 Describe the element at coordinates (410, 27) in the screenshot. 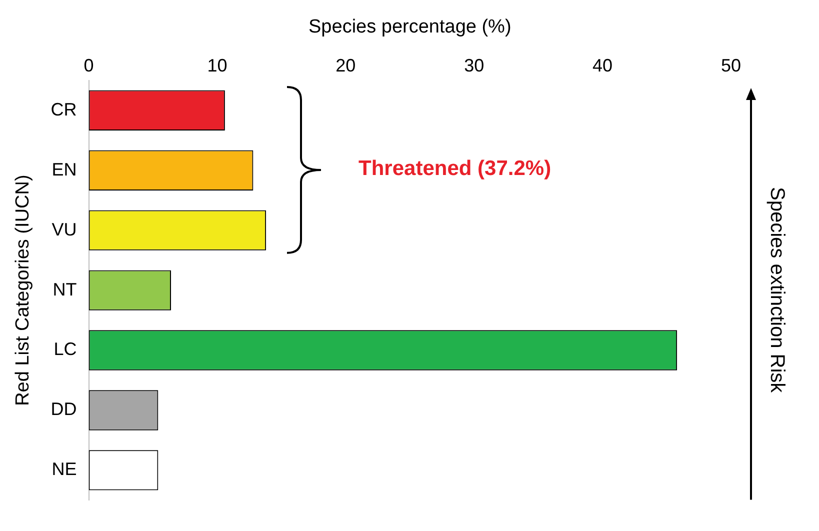

I see `x-axis-title: Species percentage (%)` at that location.